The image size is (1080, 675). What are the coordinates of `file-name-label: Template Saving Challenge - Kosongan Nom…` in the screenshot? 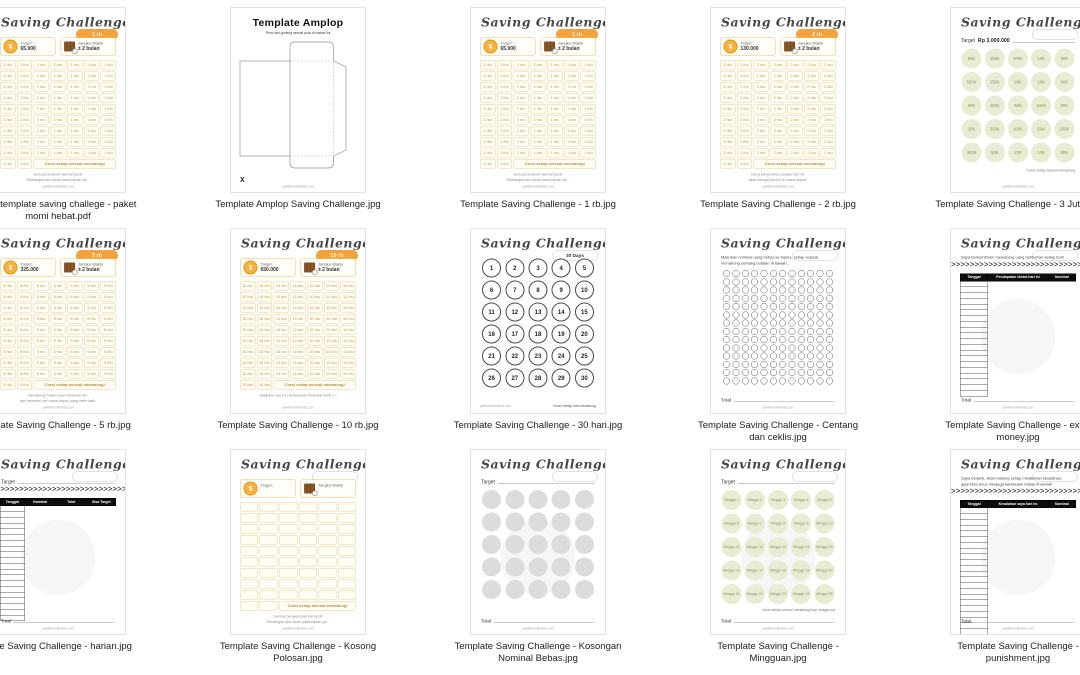 It's located at (538, 652).